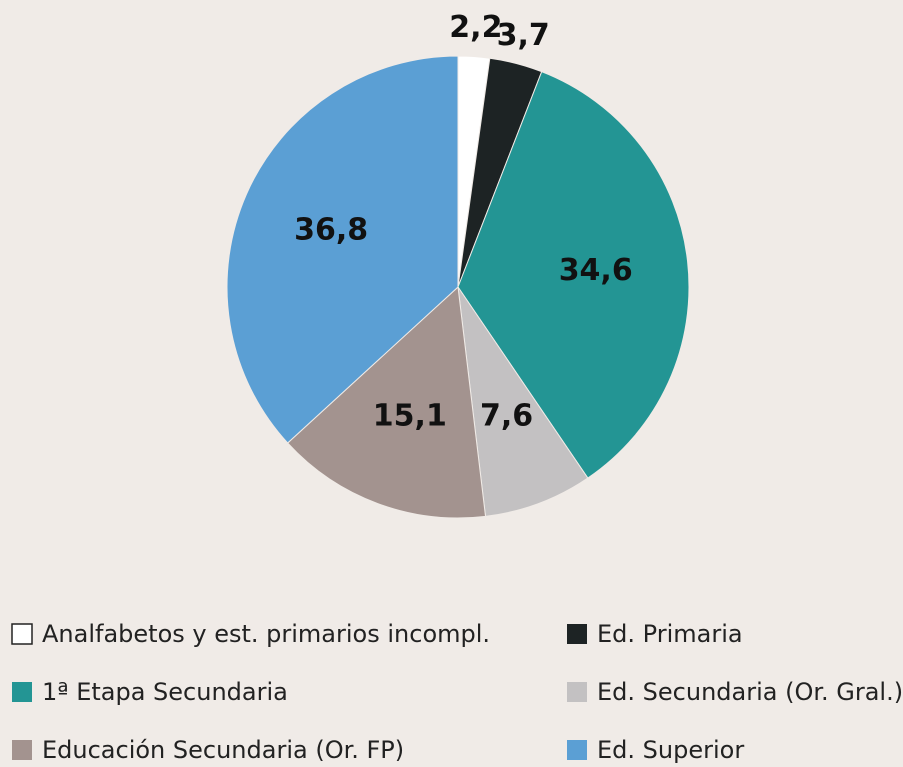 The image size is (903, 767). What do you see at coordinates (165, 692) in the screenshot?
I see `legend-label: 1ª Etapa Secundaria` at bounding box center [165, 692].